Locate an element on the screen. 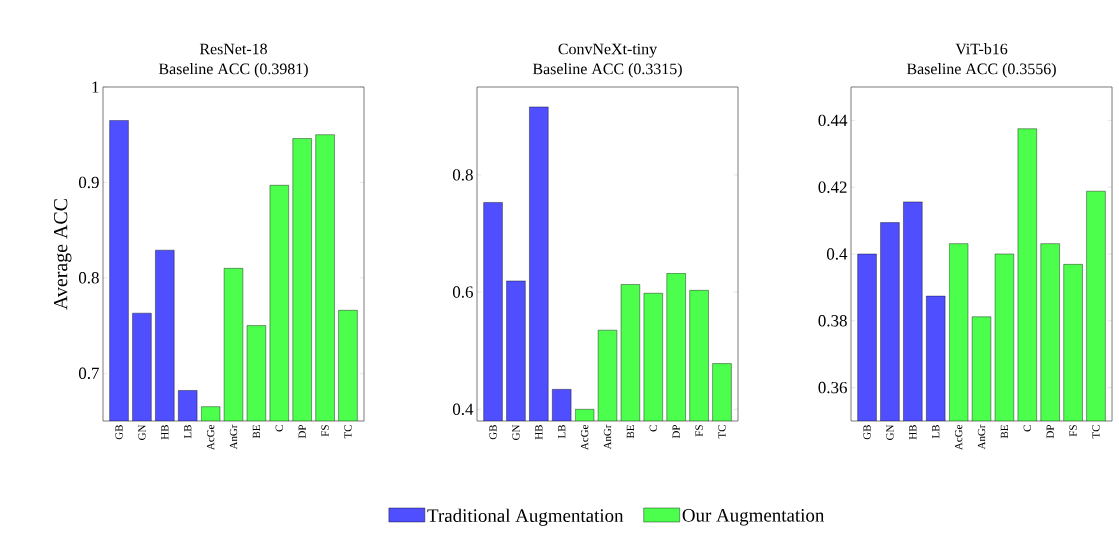  y-tick-label: 0.44 is located at coordinates (833, 120).